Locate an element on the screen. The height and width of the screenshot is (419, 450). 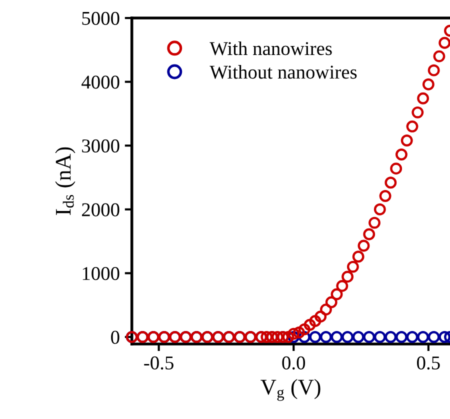
y-tick-label: 2000 is located at coordinates (101, 209).